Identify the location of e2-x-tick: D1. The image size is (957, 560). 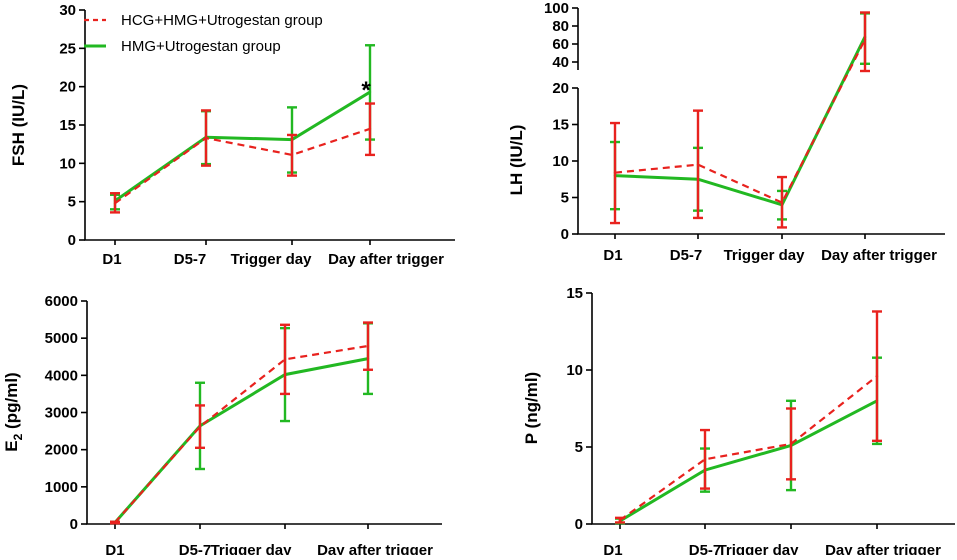
(115, 541).